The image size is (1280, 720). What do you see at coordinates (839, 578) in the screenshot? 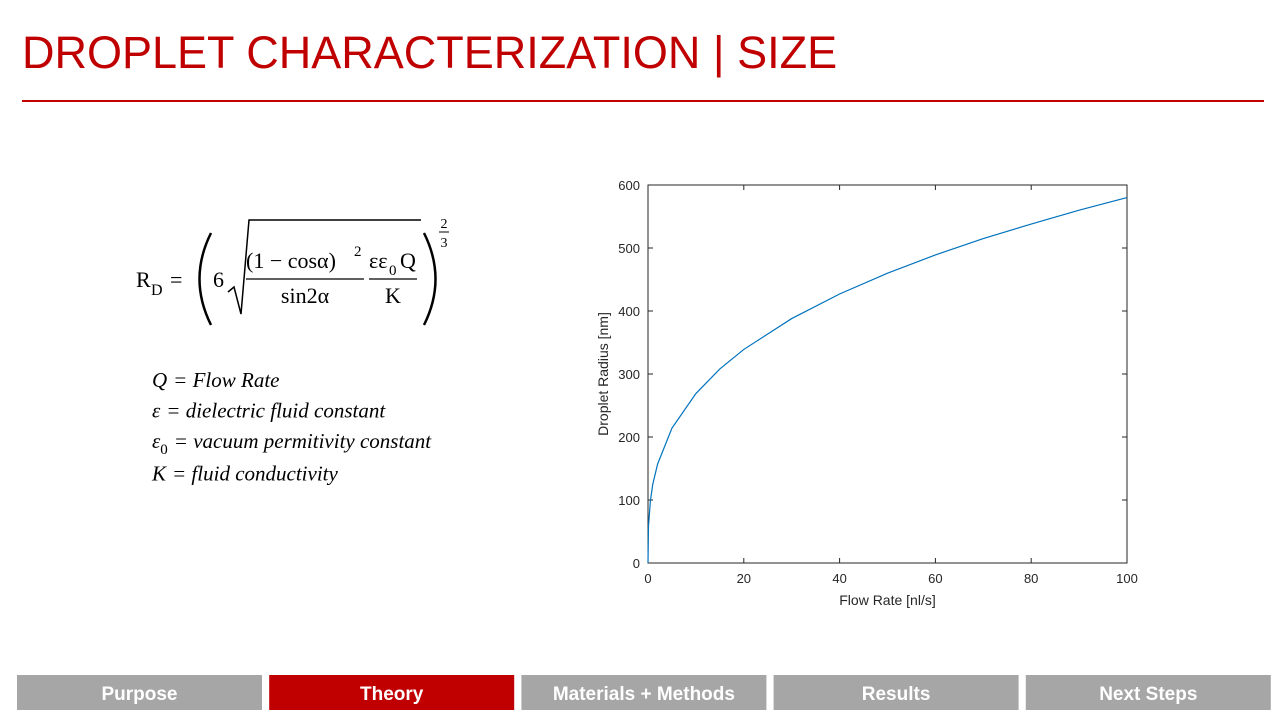
I see `x-tick-label: 40` at bounding box center [839, 578].